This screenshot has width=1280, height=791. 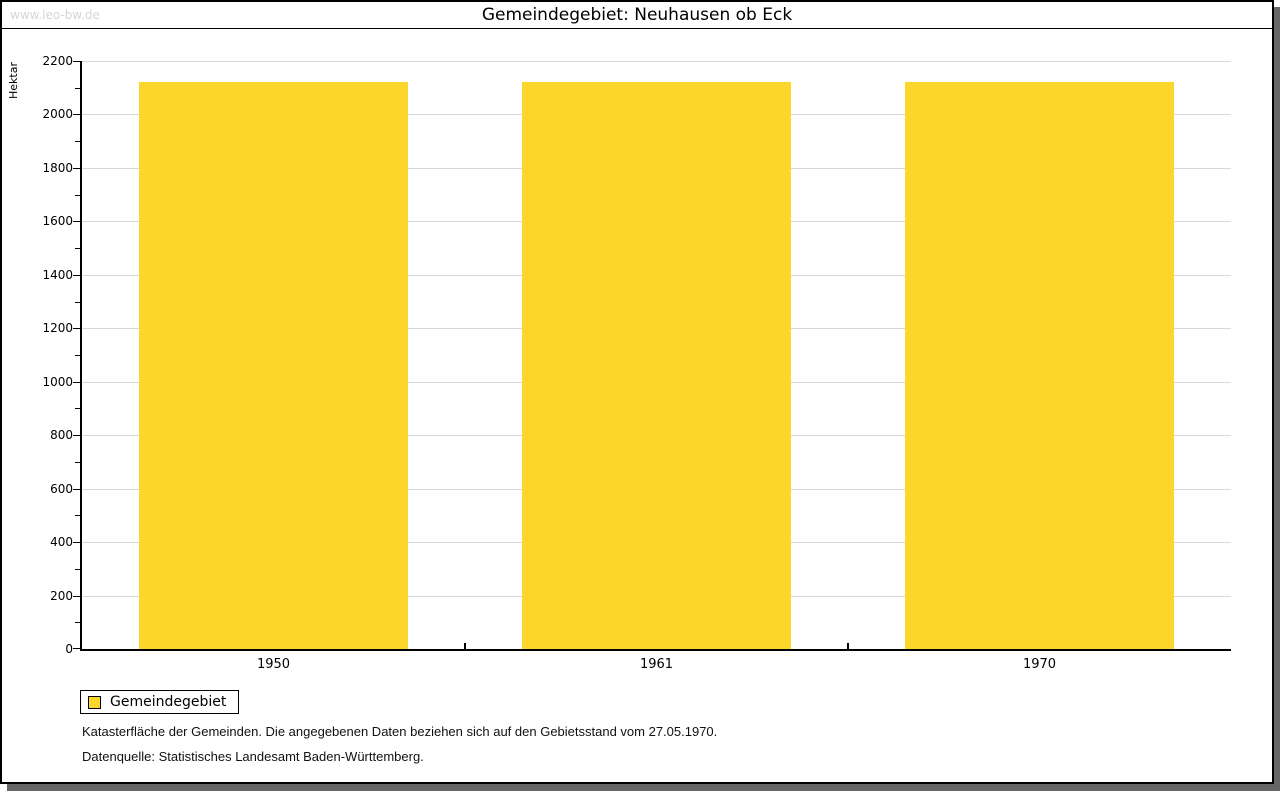 What do you see at coordinates (57, 381) in the screenshot?
I see `y-tick-label: 1000` at bounding box center [57, 381].